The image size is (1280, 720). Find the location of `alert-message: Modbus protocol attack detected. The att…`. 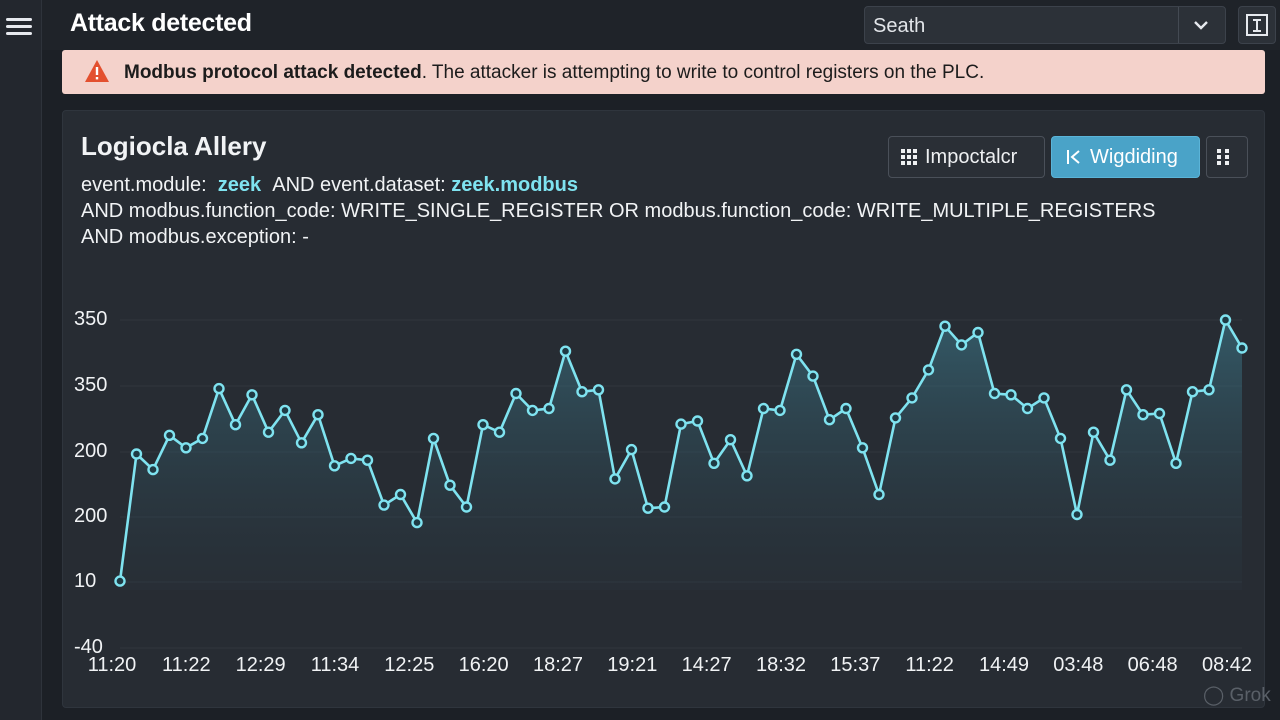

alert-message: Modbus protocol attack detected. The att… is located at coordinates (554, 73).